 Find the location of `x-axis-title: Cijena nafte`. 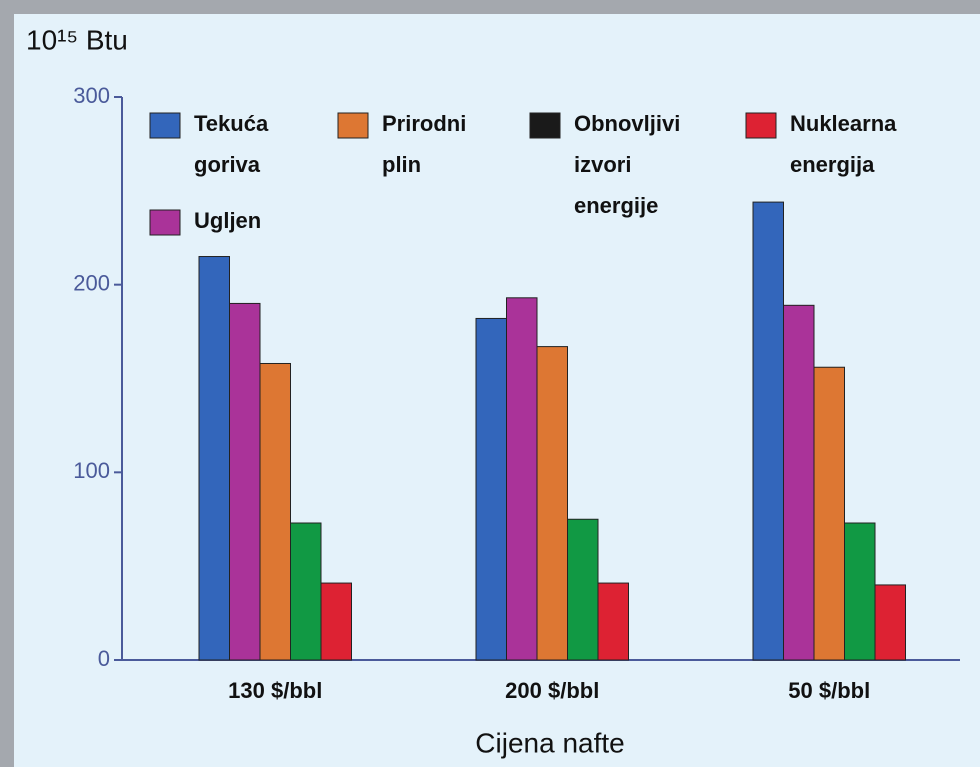

x-axis-title: Cijena nafte is located at coordinates (549, 742).